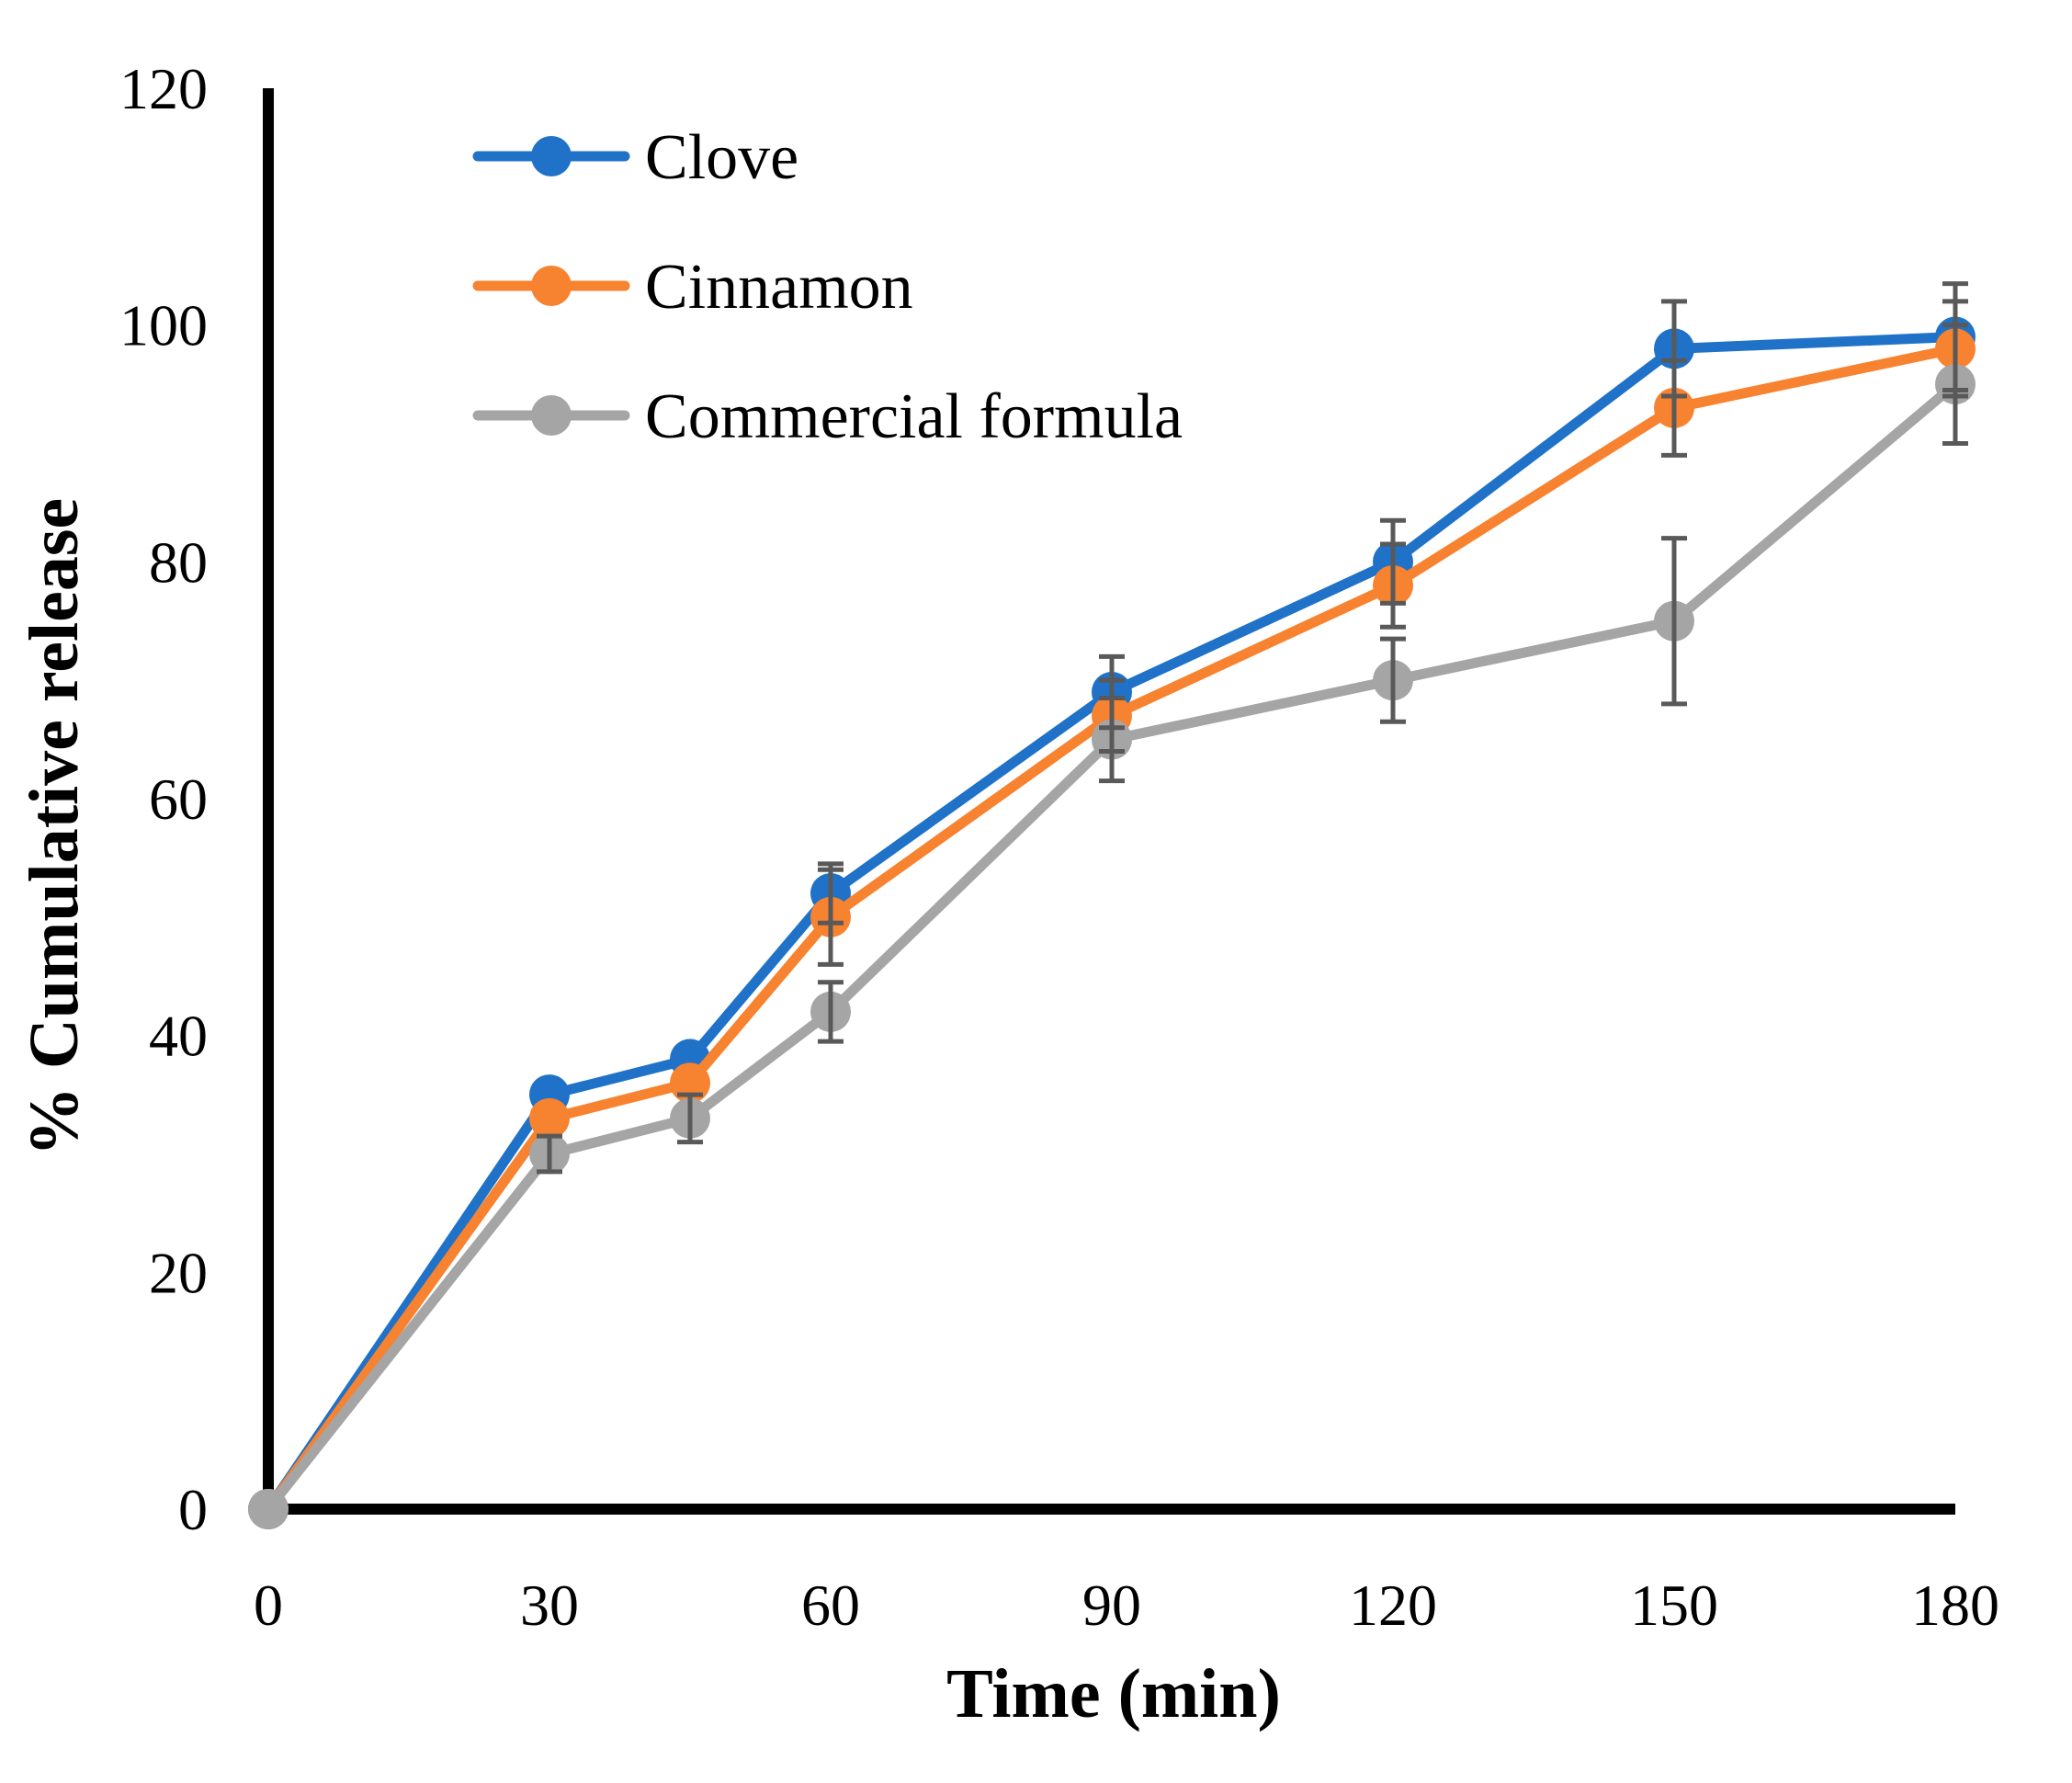 The width and height of the screenshot is (2072, 1783). Describe the element at coordinates (1113, 1693) in the screenshot. I see `x-axis-title: Time (min)` at that location.